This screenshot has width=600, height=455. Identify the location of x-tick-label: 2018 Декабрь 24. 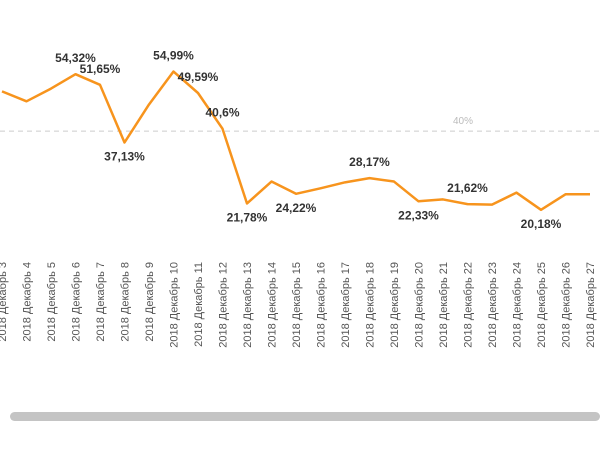
(518, 305).